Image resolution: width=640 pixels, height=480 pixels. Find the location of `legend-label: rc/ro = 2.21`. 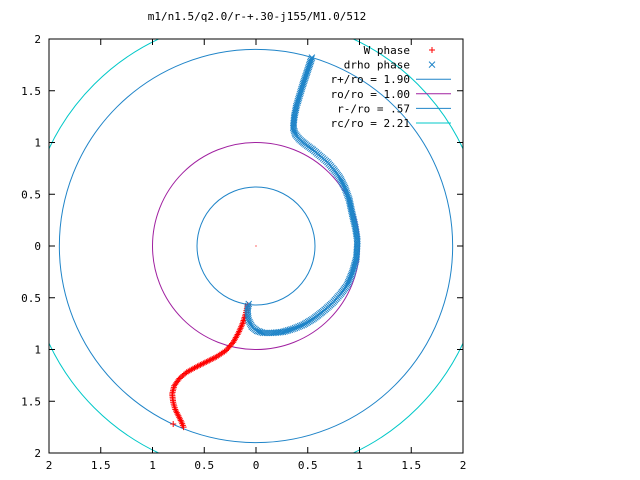

legend-label: rc/ro = 2.21 is located at coordinates (370, 123).